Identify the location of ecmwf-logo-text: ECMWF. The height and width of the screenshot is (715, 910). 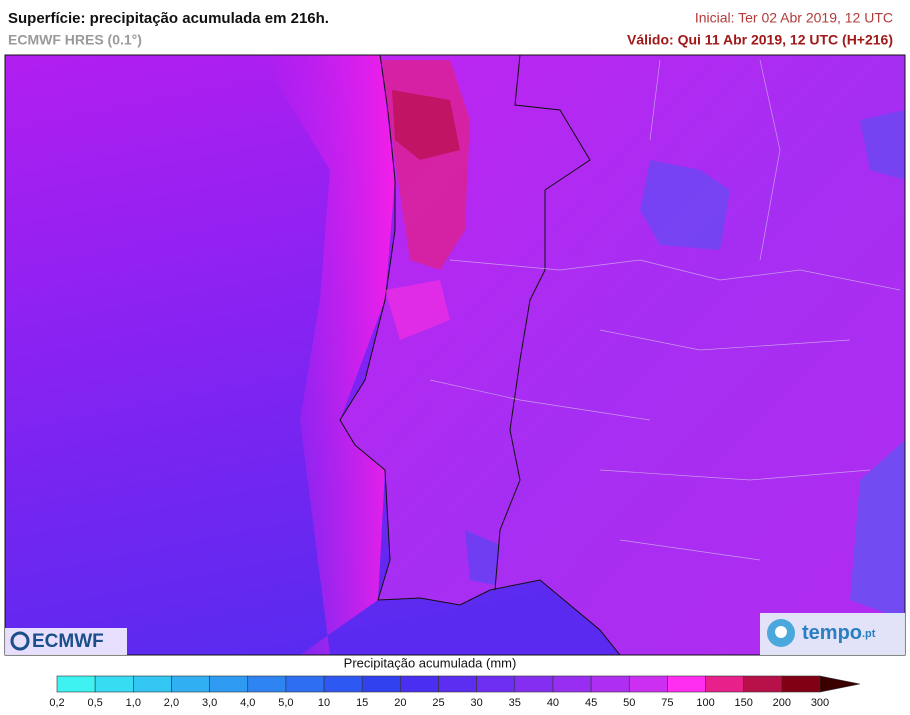
(68, 641).